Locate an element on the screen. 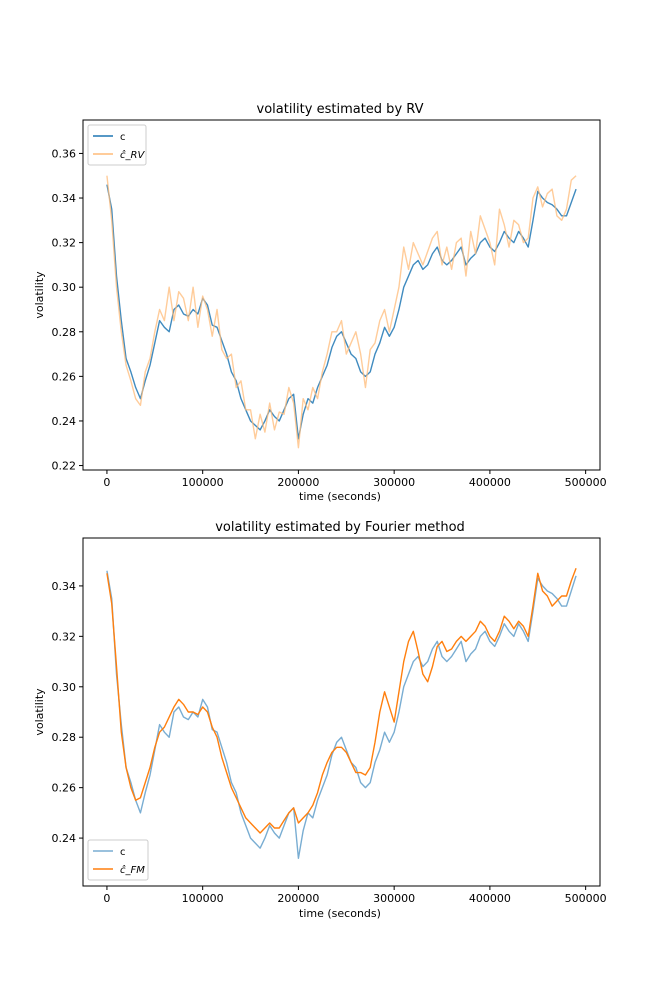 Image resolution: width=664 pixels, height=997 pixels. y-tick-label: 0.36 is located at coordinates (64, 153).